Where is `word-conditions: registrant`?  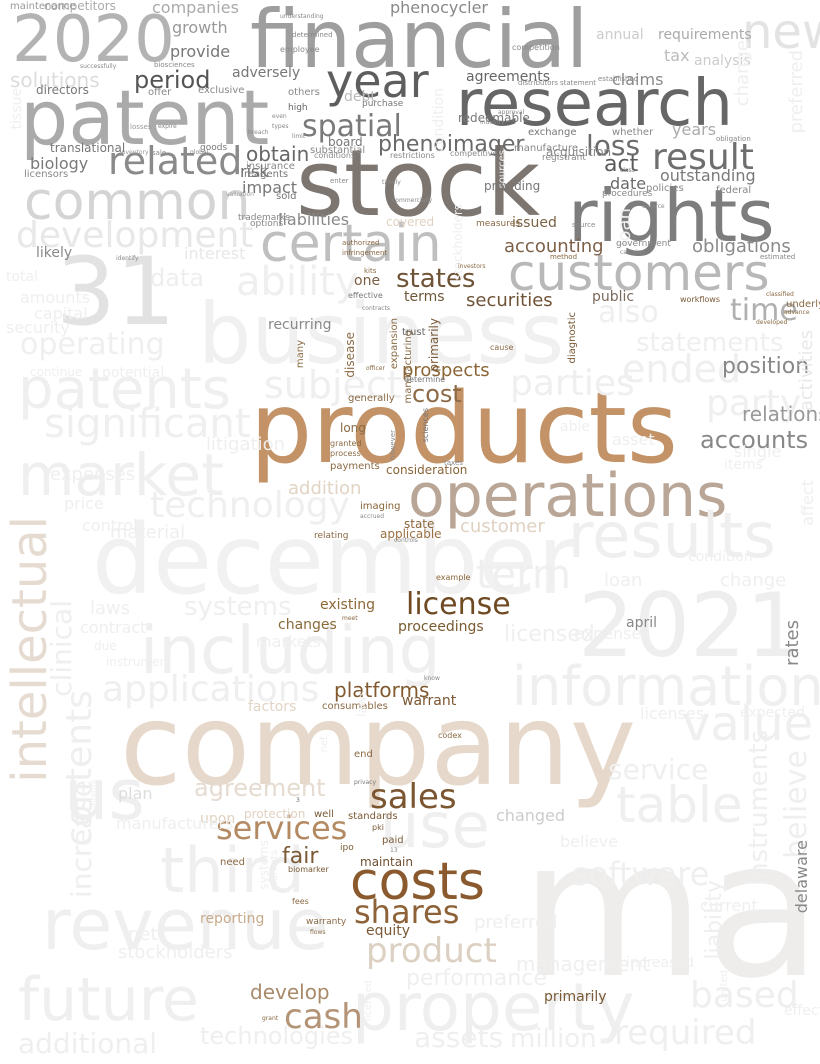 word-conditions: registrant is located at coordinates (564, 158).